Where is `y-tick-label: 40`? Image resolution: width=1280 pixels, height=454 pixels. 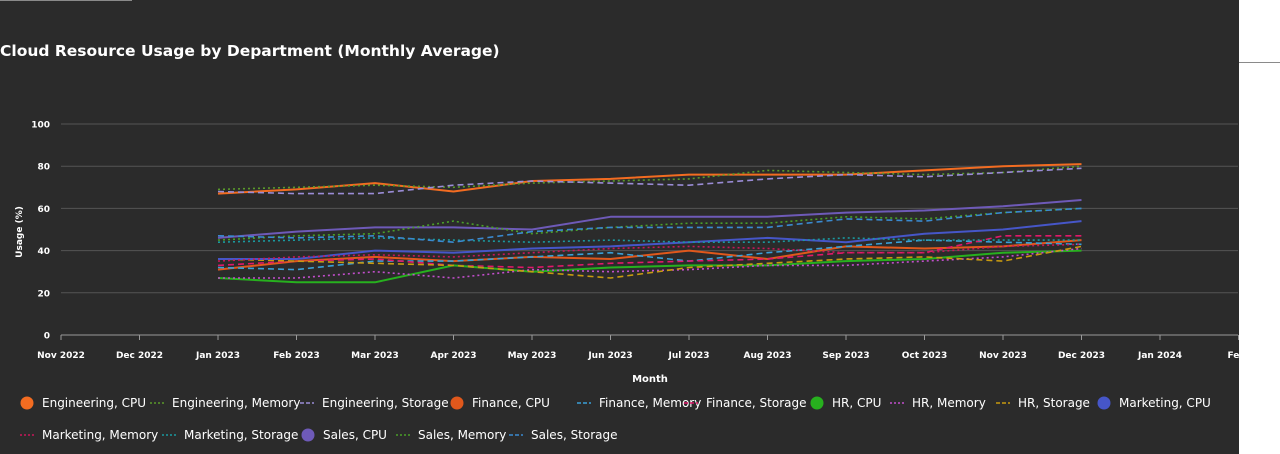
y-tick-label: 40 is located at coordinates (43, 252).